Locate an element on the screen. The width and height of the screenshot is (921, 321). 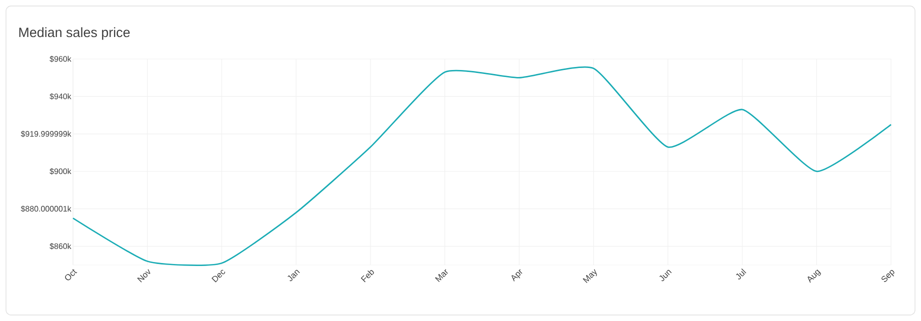
x-tick-label: May is located at coordinates (589, 276).